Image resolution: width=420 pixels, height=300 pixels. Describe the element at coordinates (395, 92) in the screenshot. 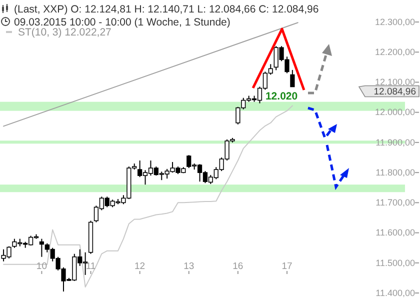

I see `annotation: 12.084,96` at that location.